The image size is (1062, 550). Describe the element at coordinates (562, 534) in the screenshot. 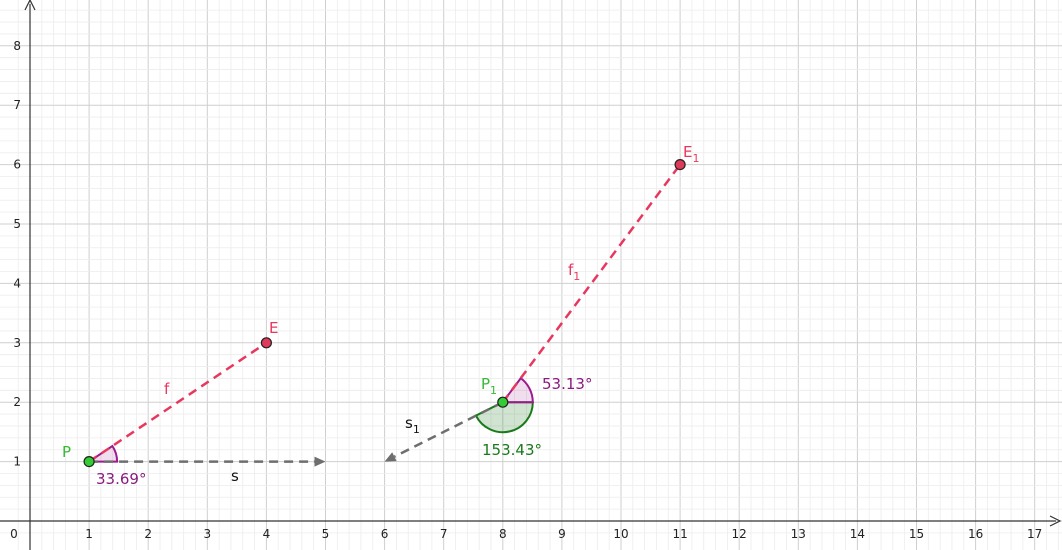

I see `x-tick-label: 9` at that location.